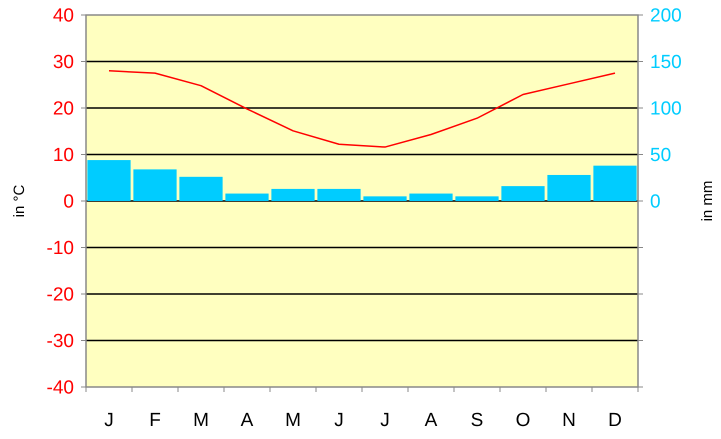  What do you see at coordinates (68, 202) in the screenshot?
I see `y-tick-label: 0` at bounding box center [68, 202].